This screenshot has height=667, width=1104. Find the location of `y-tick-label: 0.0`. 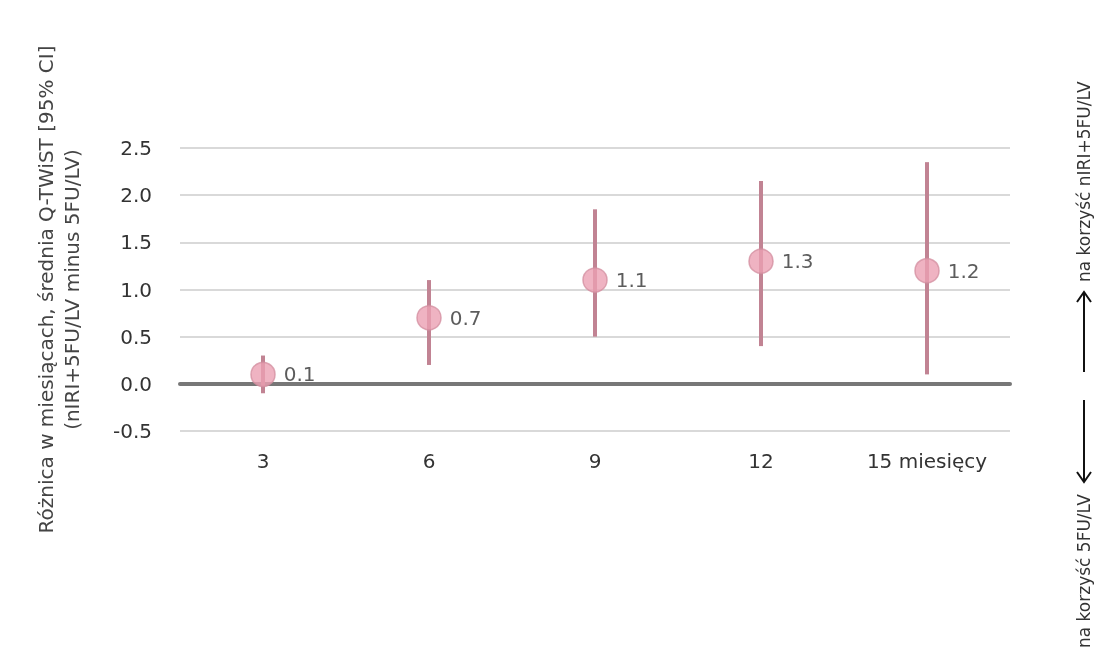

y-tick-label: 0.0 is located at coordinates (136, 383).